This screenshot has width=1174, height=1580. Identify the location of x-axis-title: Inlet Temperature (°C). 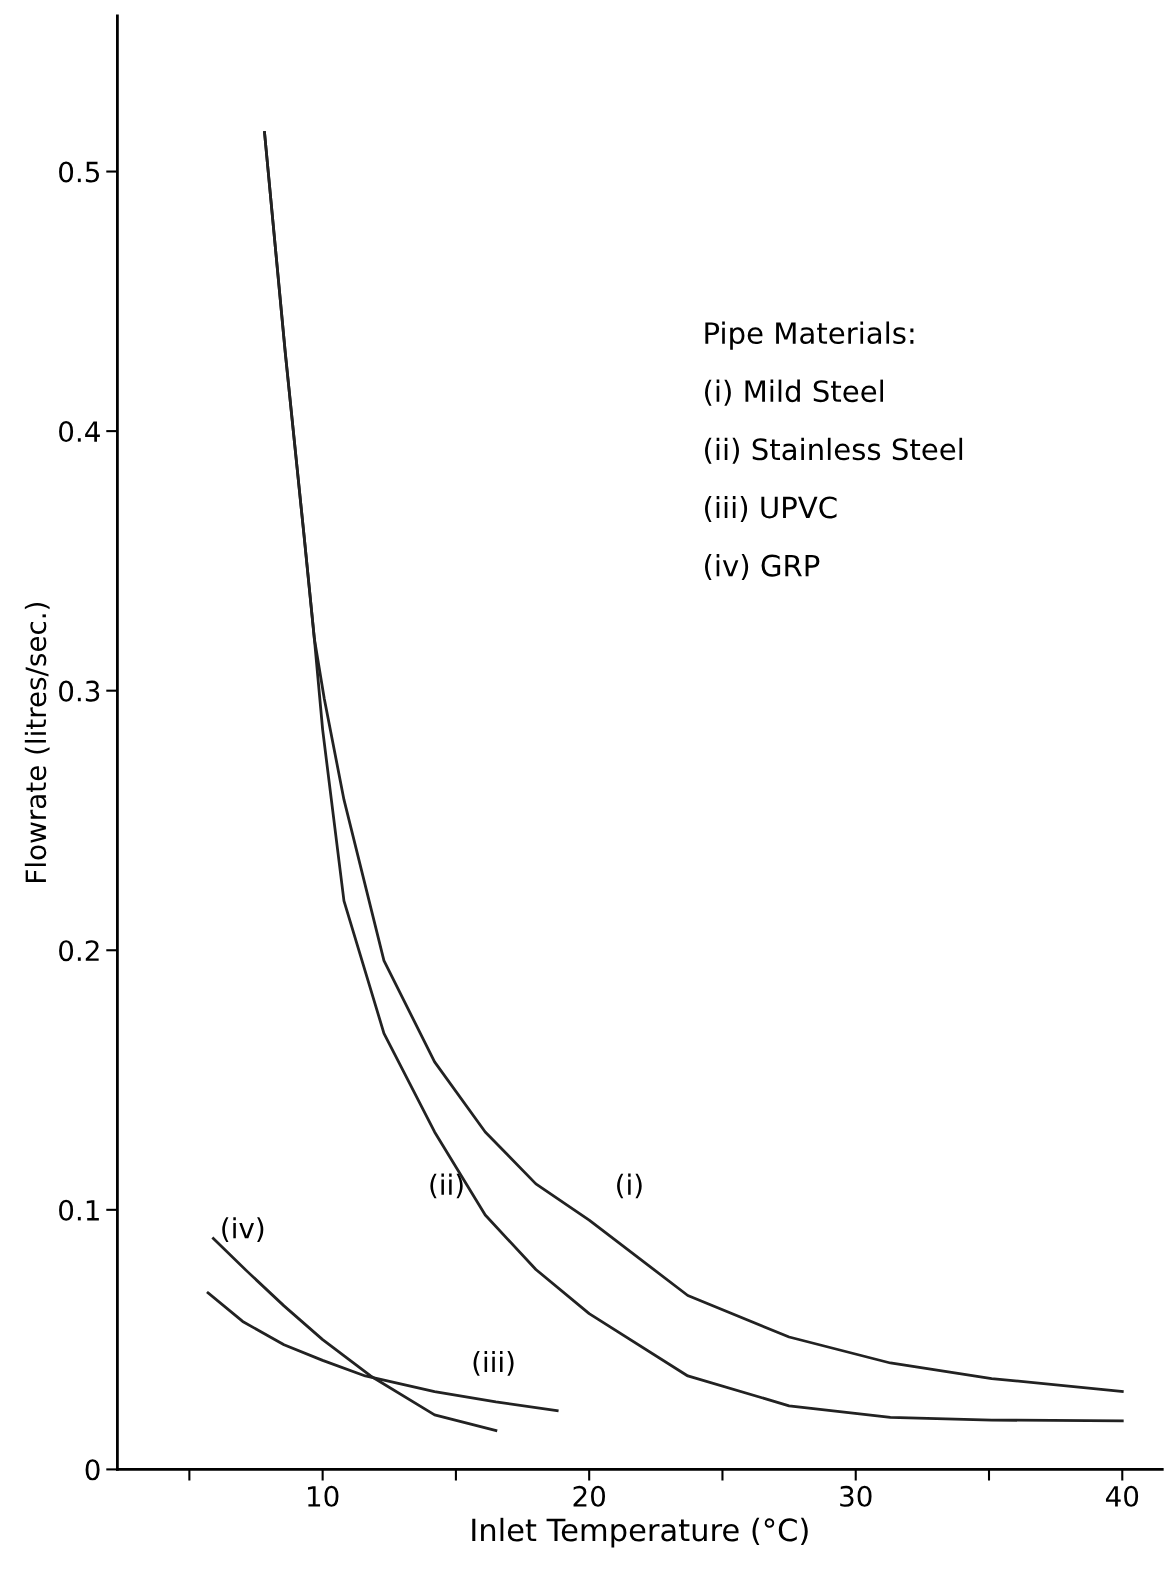
(640, 1532).